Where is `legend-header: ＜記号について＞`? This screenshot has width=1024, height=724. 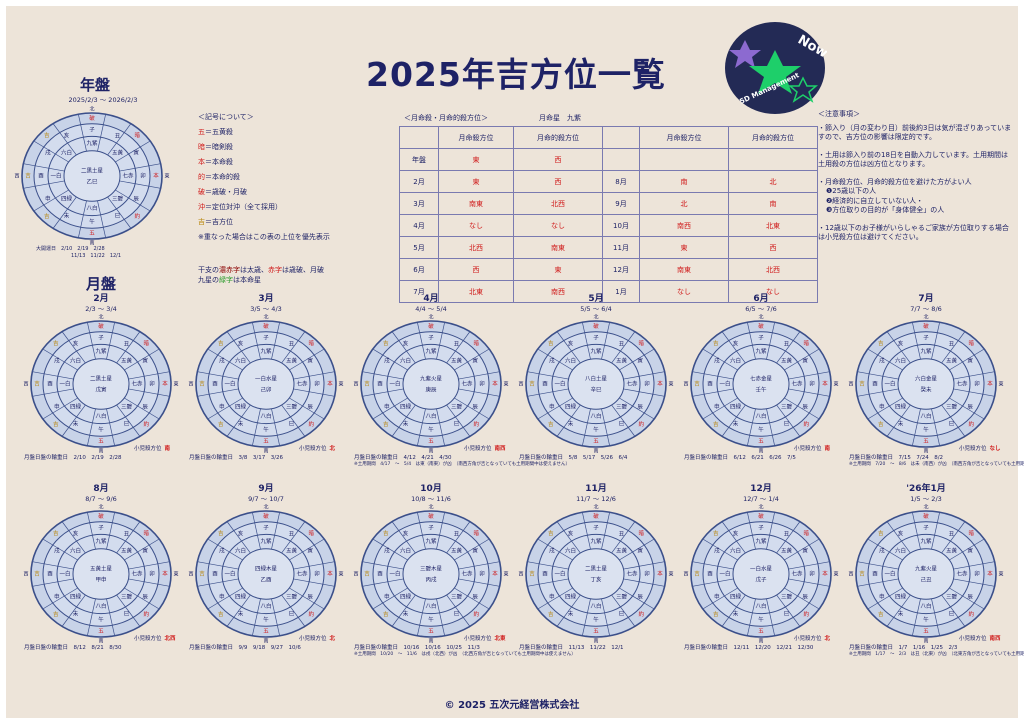 legend-header: ＜記号について＞ is located at coordinates (226, 117).